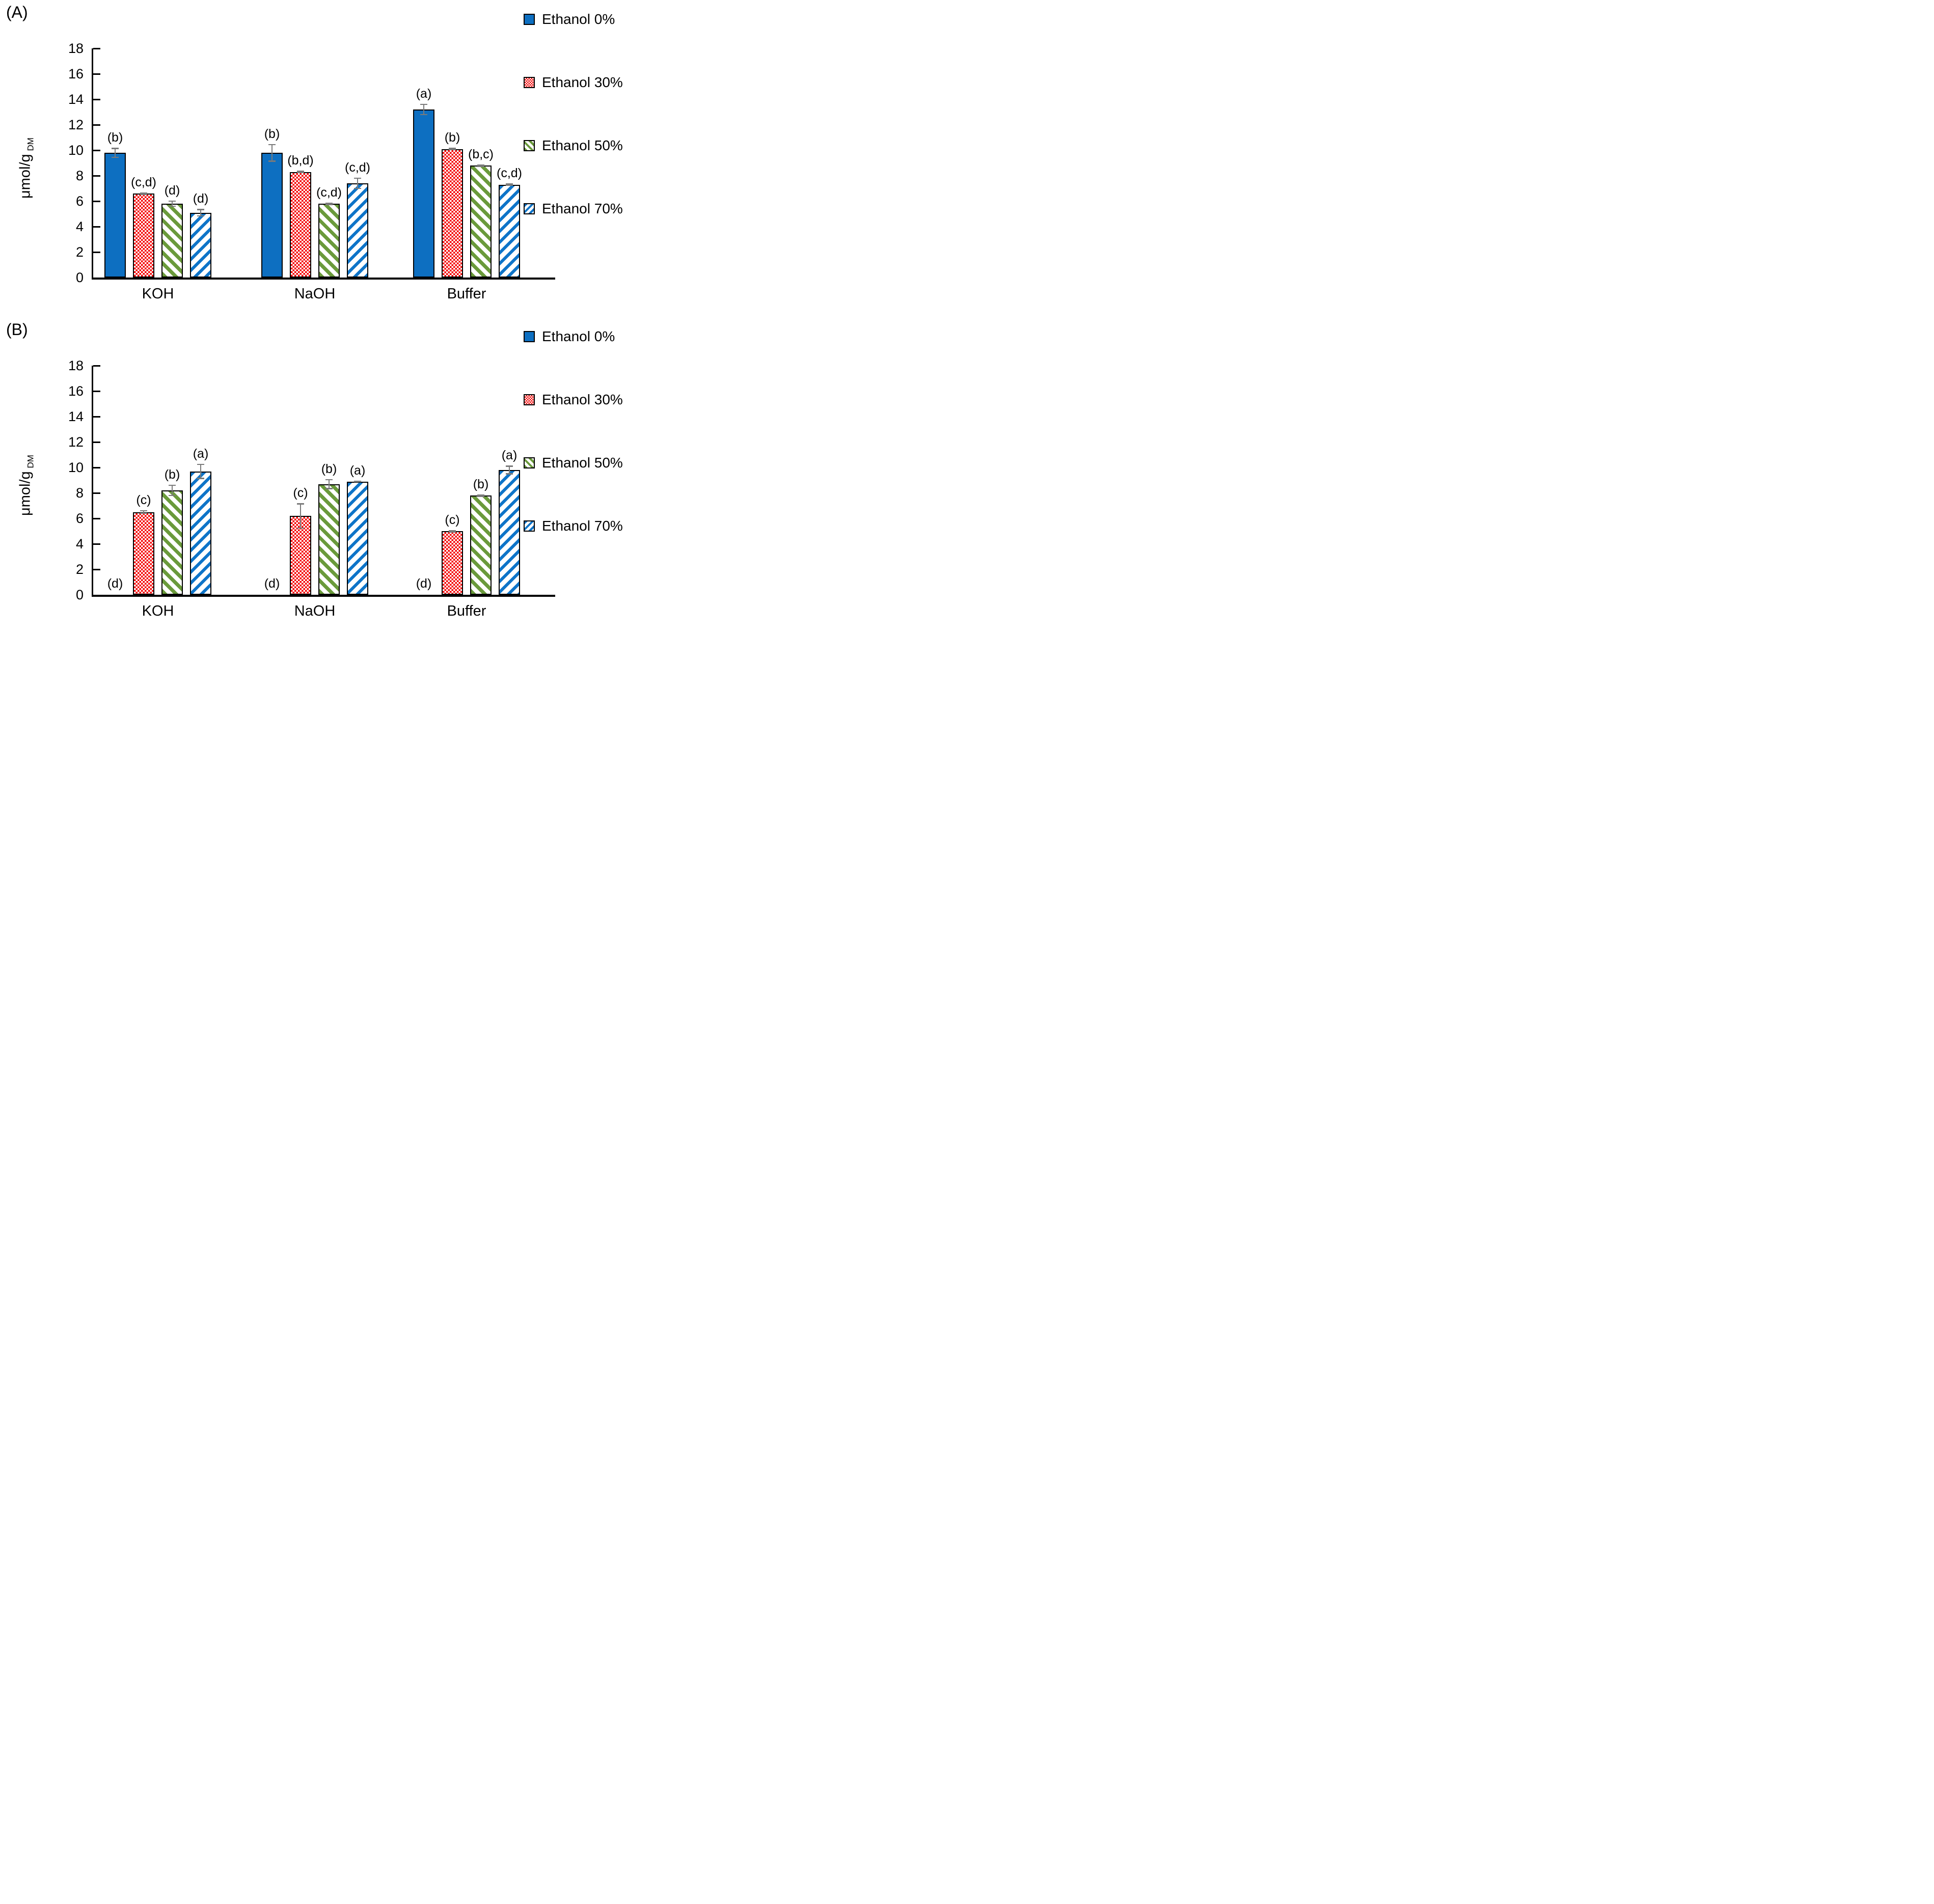 Image resolution: width=1934 pixels, height=1904 pixels. What do you see at coordinates (583, 82) in the screenshot?
I see `legend-label-ethanol-30: Ethanol 30%` at bounding box center [583, 82].